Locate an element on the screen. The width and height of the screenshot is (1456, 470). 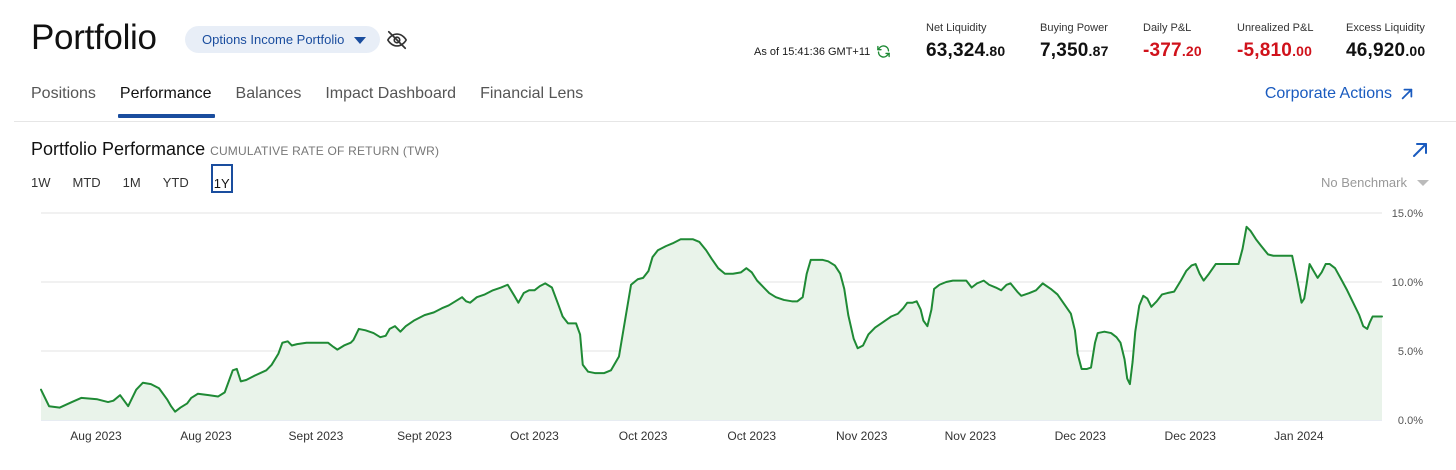
tab-impact-dashboard: Impact Dashboard is located at coordinates (391, 93).